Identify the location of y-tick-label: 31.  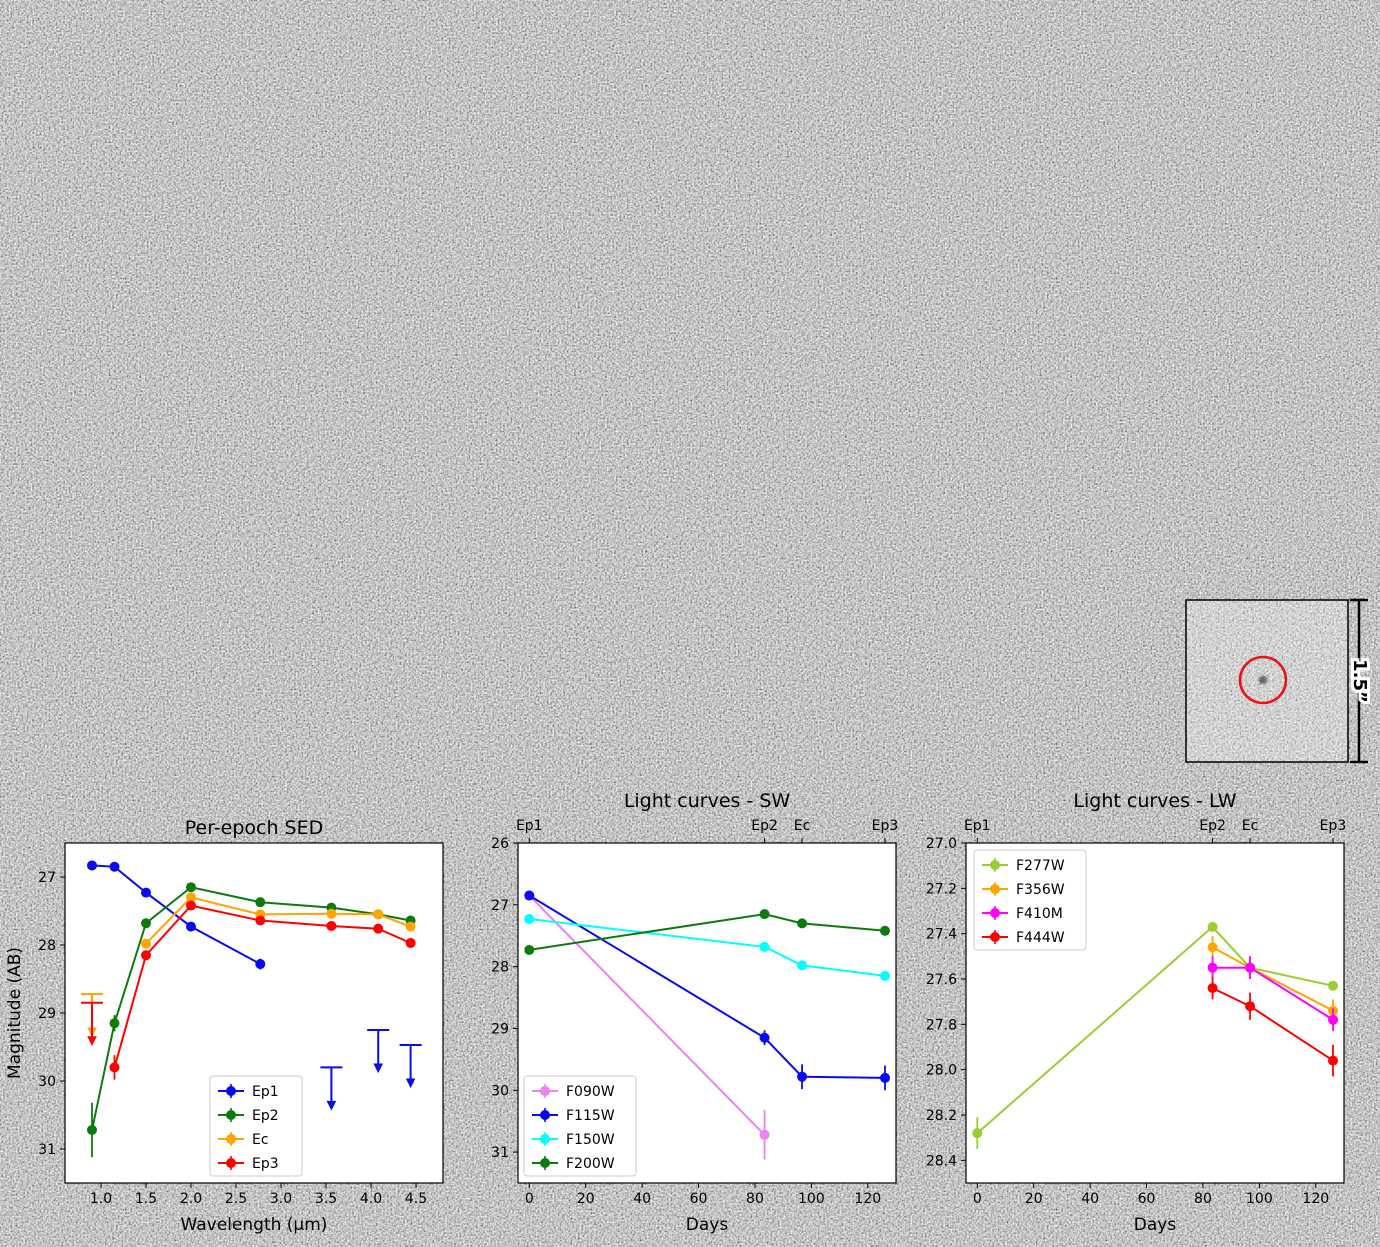
(47, 1150).